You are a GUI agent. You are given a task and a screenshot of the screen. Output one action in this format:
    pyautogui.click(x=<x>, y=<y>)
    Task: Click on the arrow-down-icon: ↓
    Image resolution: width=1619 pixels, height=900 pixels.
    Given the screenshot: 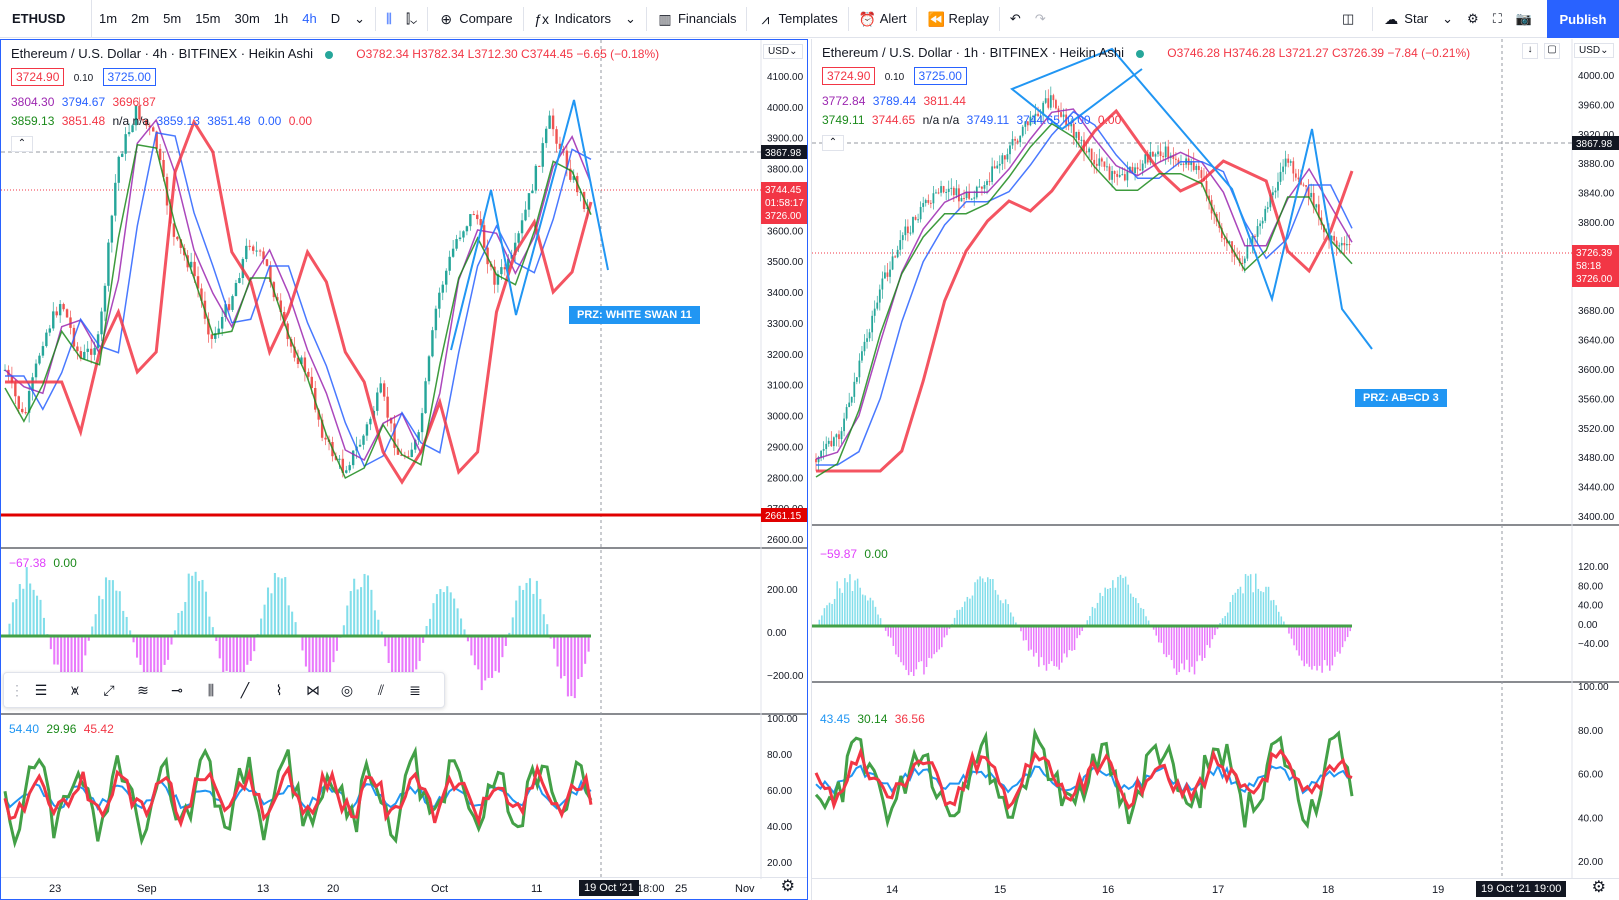 What is the action you would take?
    pyautogui.click(x=1530, y=51)
    